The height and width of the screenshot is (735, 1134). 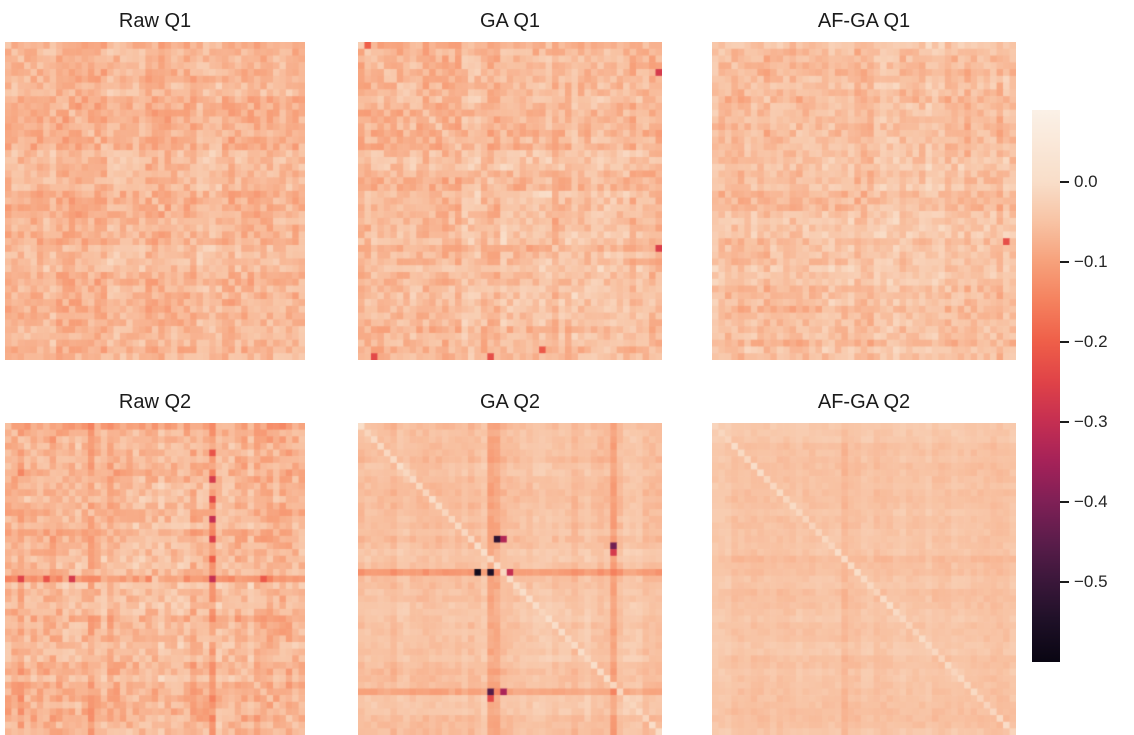 I want to click on colorbar-tick-label: 0.0, so click(x=1086, y=181).